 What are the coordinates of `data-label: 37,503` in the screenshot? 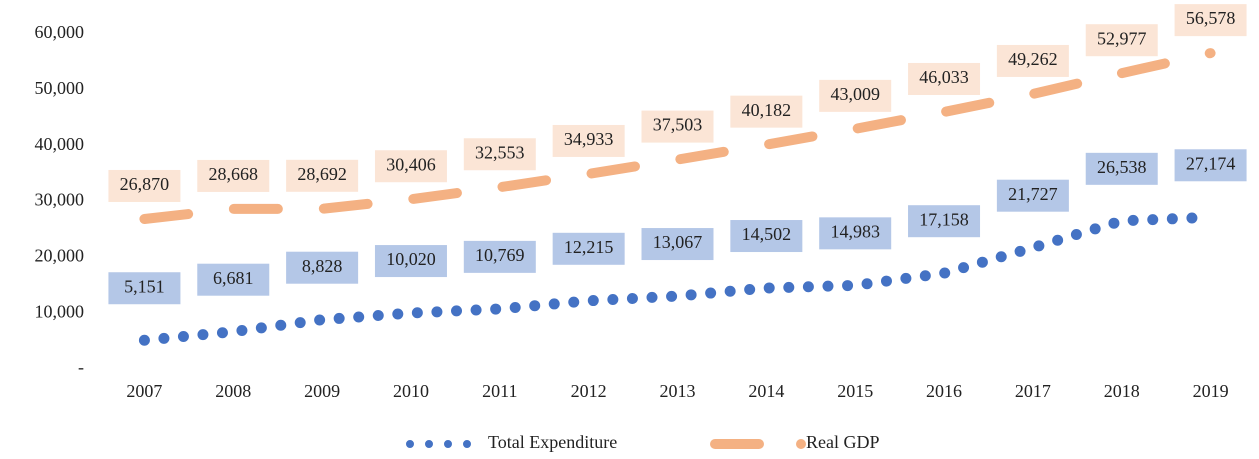 It's located at (678, 125).